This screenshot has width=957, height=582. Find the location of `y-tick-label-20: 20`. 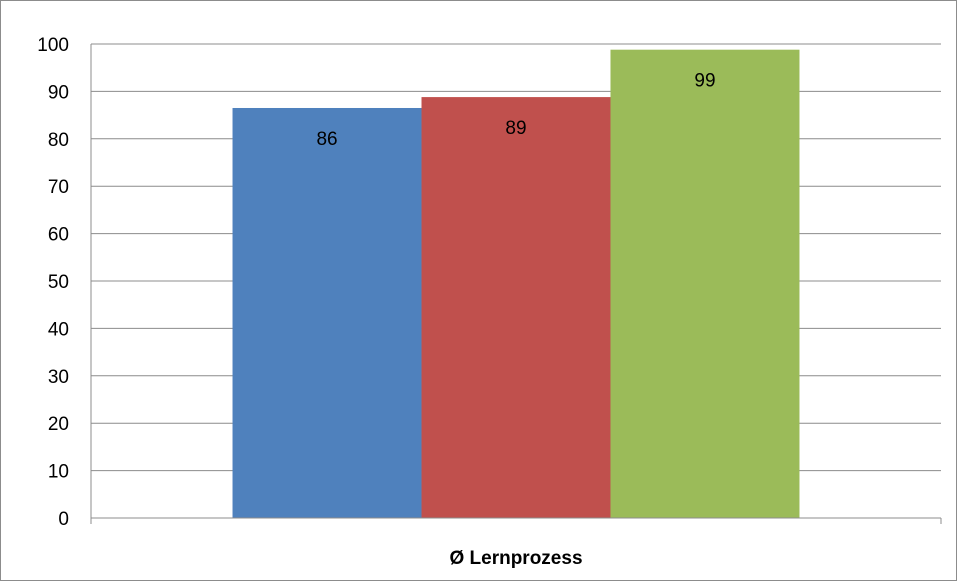

y-tick-label-20: 20 is located at coordinates (58, 424).